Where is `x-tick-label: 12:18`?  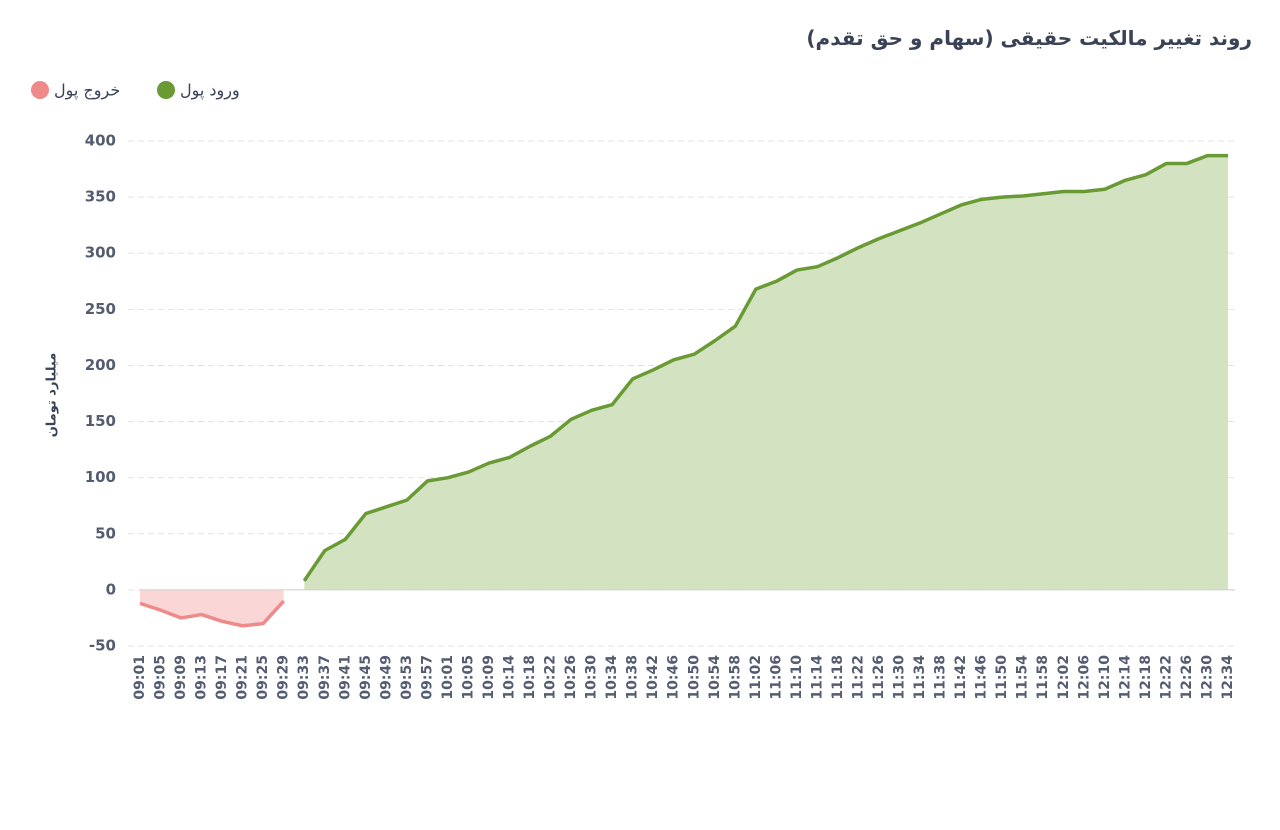 x-tick-label: 12:18 is located at coordinates (1146, 677).